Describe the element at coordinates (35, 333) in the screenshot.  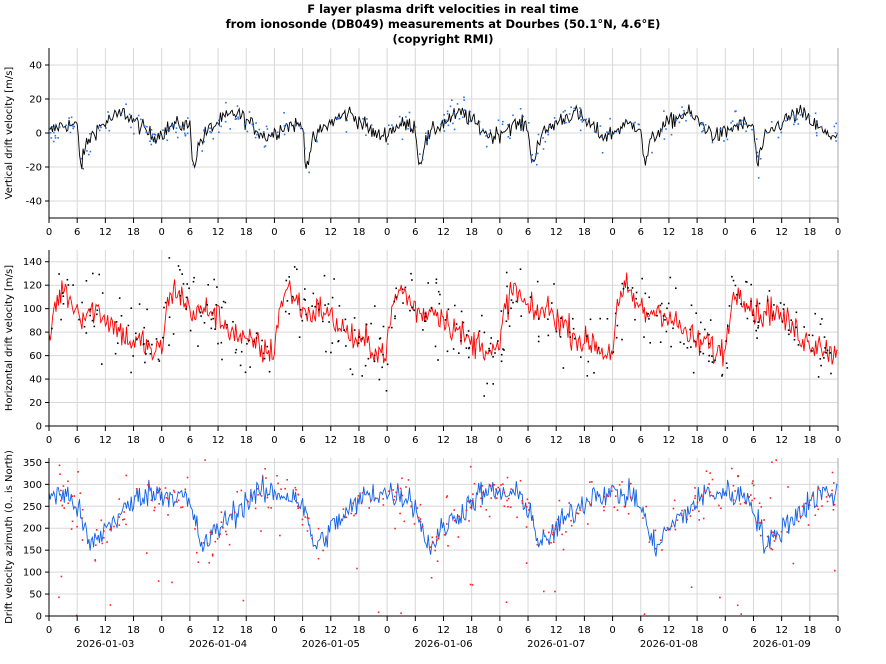
I see `y-tick-label: 80` at that location.